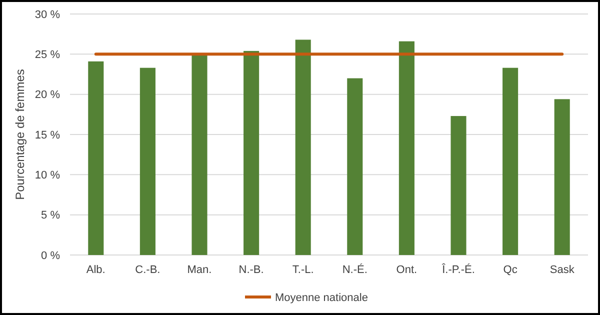 This screenshot has width=600, height=315. I want to click on x-tick-label: N.-B., so click(251, 270).